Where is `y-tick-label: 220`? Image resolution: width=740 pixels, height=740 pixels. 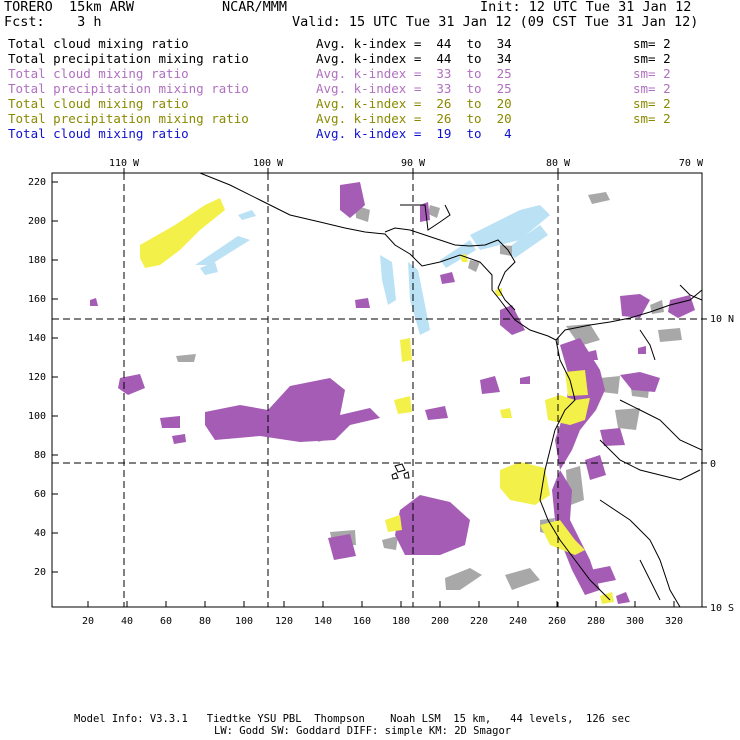 y-tick-label: 220 is located at coordinates (37, 182).